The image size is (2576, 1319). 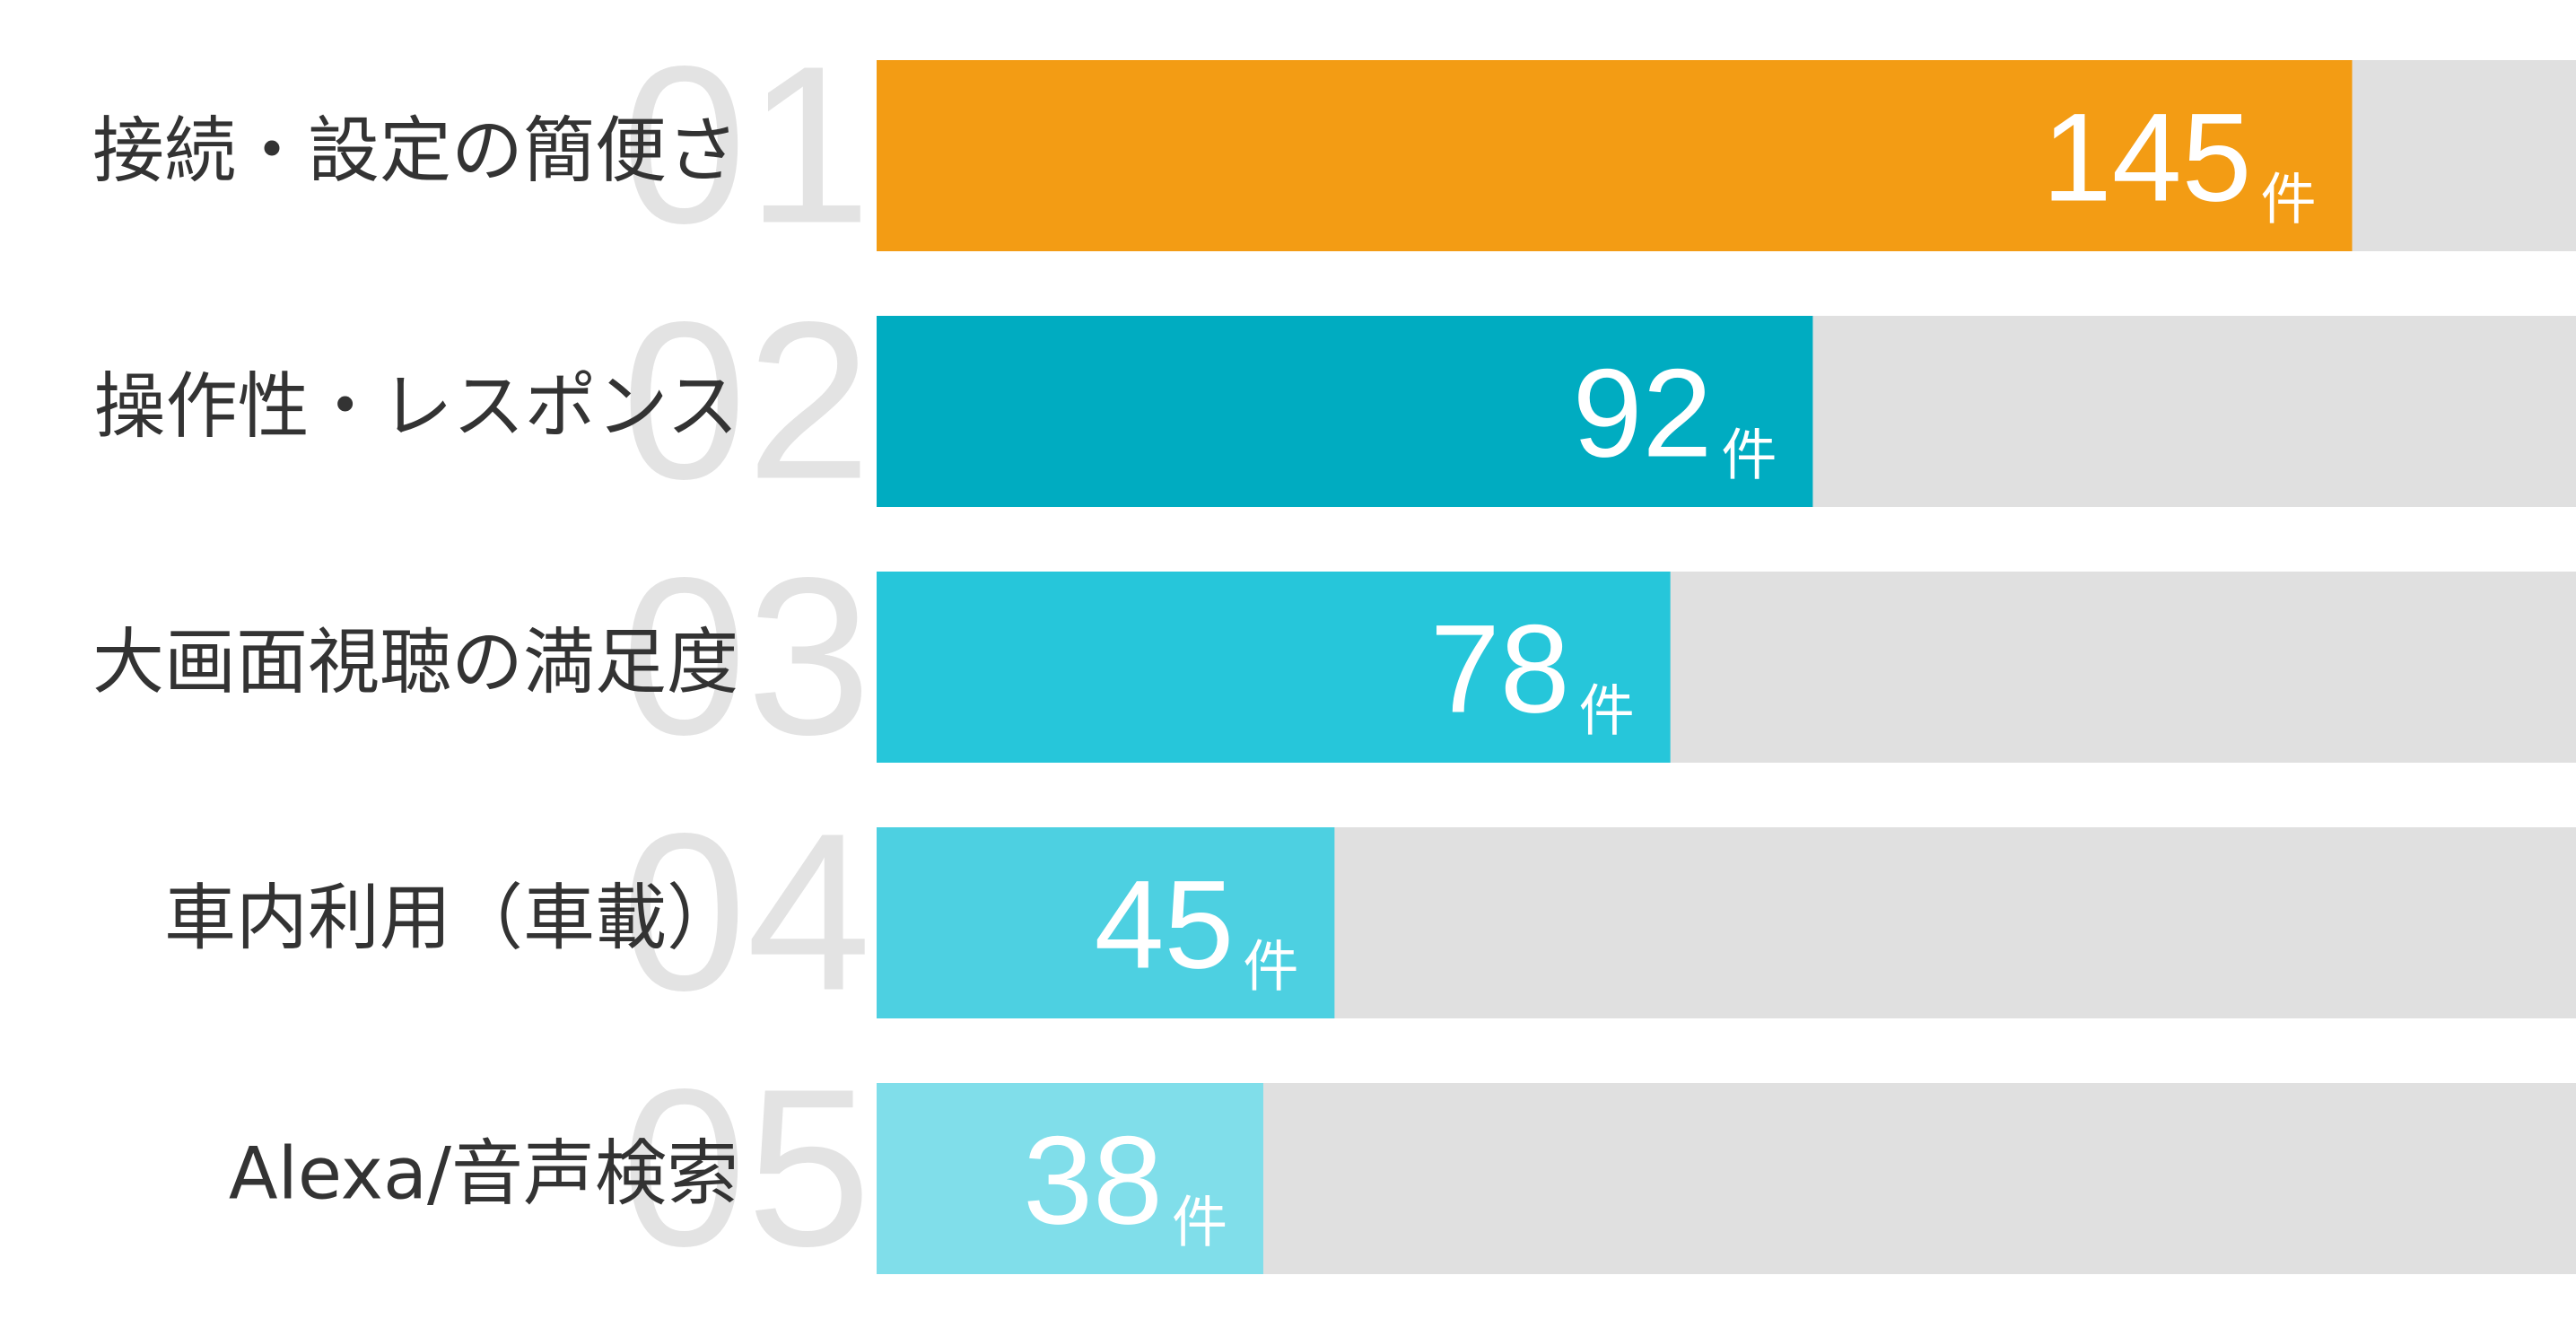 What do you see at coordinates (1165, 924) in the screenshot?
I see `value-number: 45` at bounding box center [1165, 924].